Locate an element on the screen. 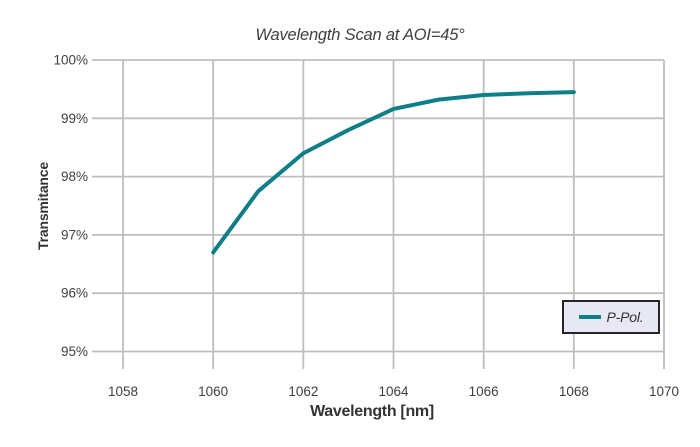  chart-title: Wavelength Scan at AOI=45° is located at coordinates (360, 35).